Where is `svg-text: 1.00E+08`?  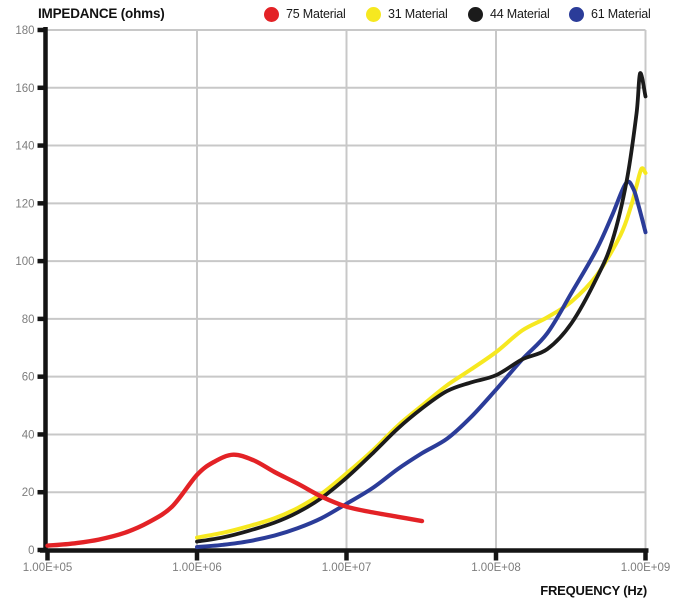
svg-text: 1.00E+08 is located at coordinates (496, 568).